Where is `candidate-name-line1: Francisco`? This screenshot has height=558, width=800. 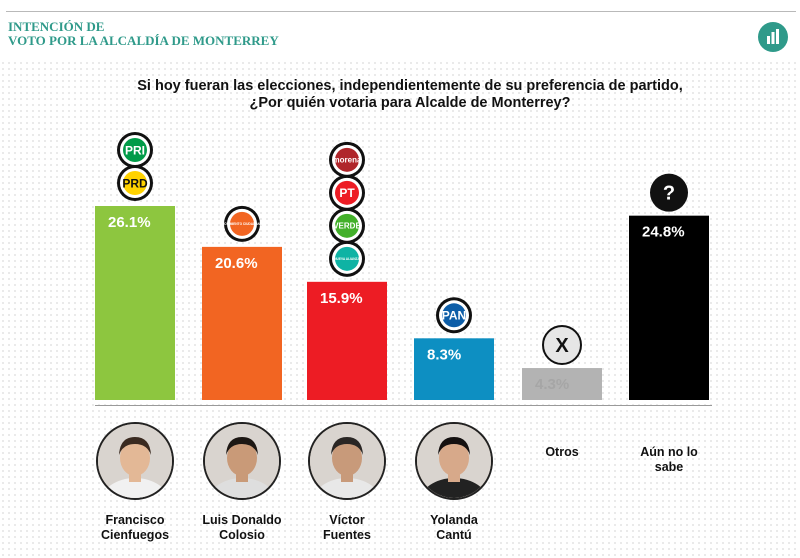 candidate-name-line1: Francisco is located at coordinates (135, 520).